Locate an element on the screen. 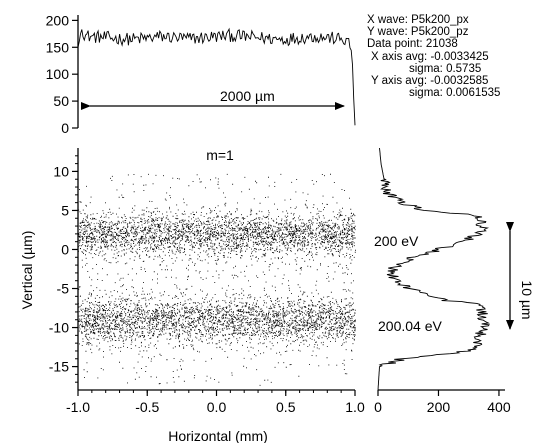 Image resolution: width=534 pixels, height=443 pixels. top-y-tick-label: 0 is located at coordinates (65, 128).